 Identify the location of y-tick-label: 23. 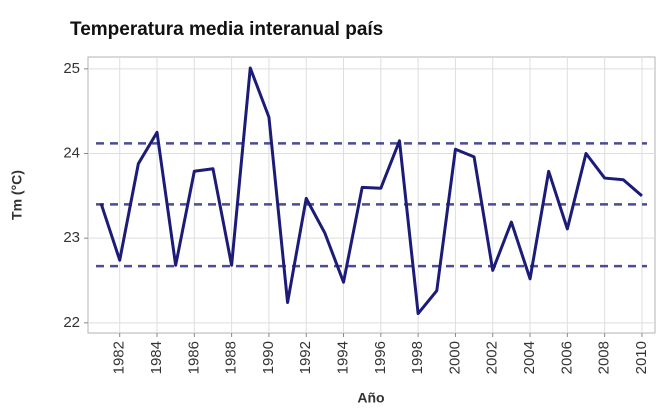
(71, 237).